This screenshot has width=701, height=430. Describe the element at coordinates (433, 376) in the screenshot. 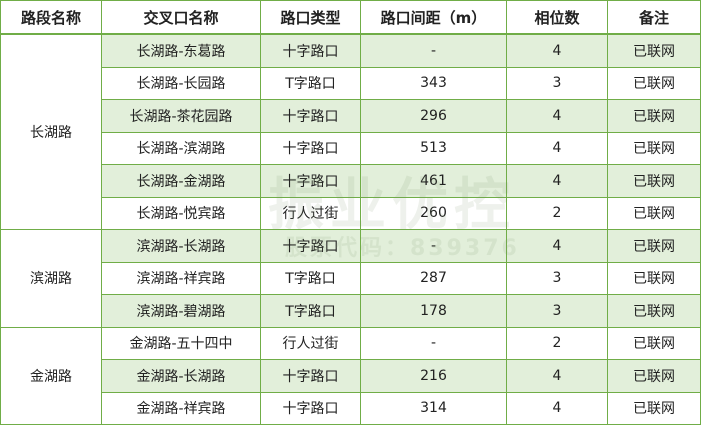

I see `intersection-distance: 216` at that location.